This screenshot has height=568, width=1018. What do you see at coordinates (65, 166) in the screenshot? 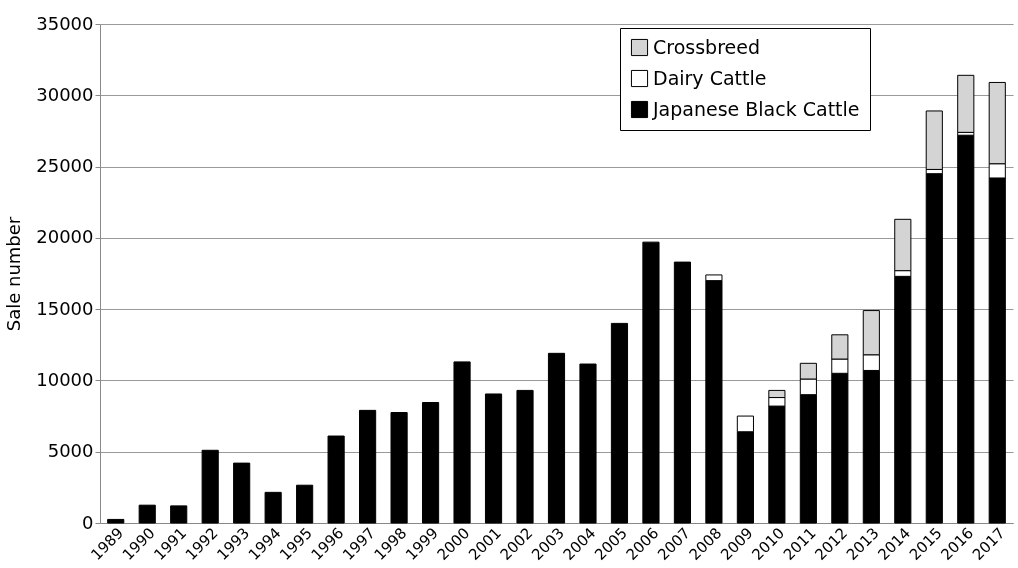
I see `y-tick-label: 25000` at bounding box center [65, 166].